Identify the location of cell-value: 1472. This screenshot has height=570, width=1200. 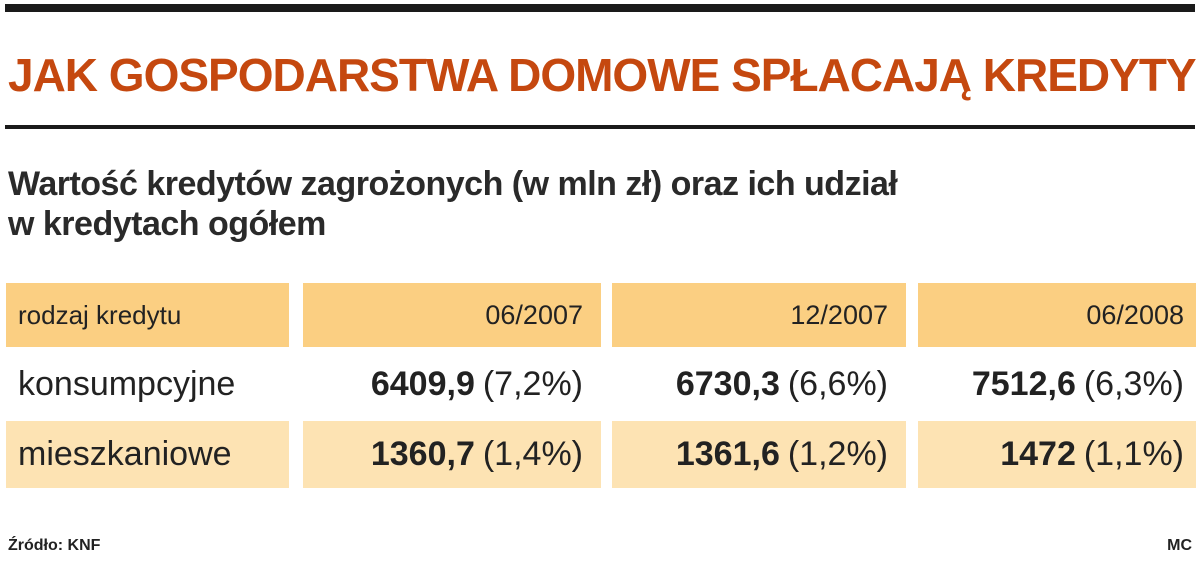
(1038, 454).